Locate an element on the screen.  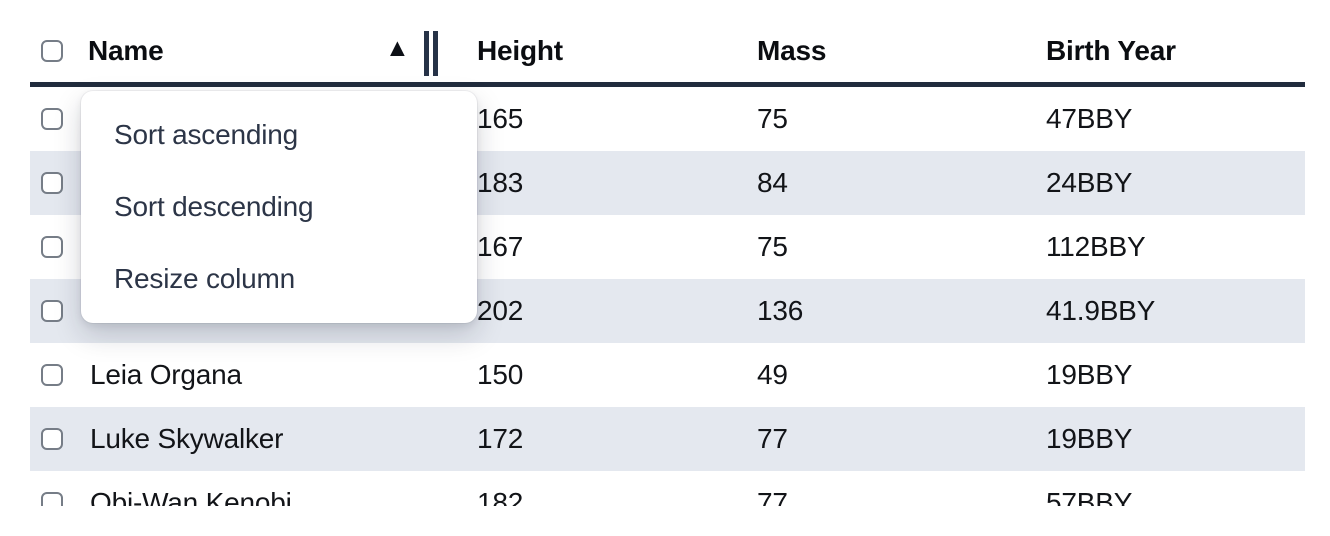
cell-height: 172 is located at coordinates (500, 438).